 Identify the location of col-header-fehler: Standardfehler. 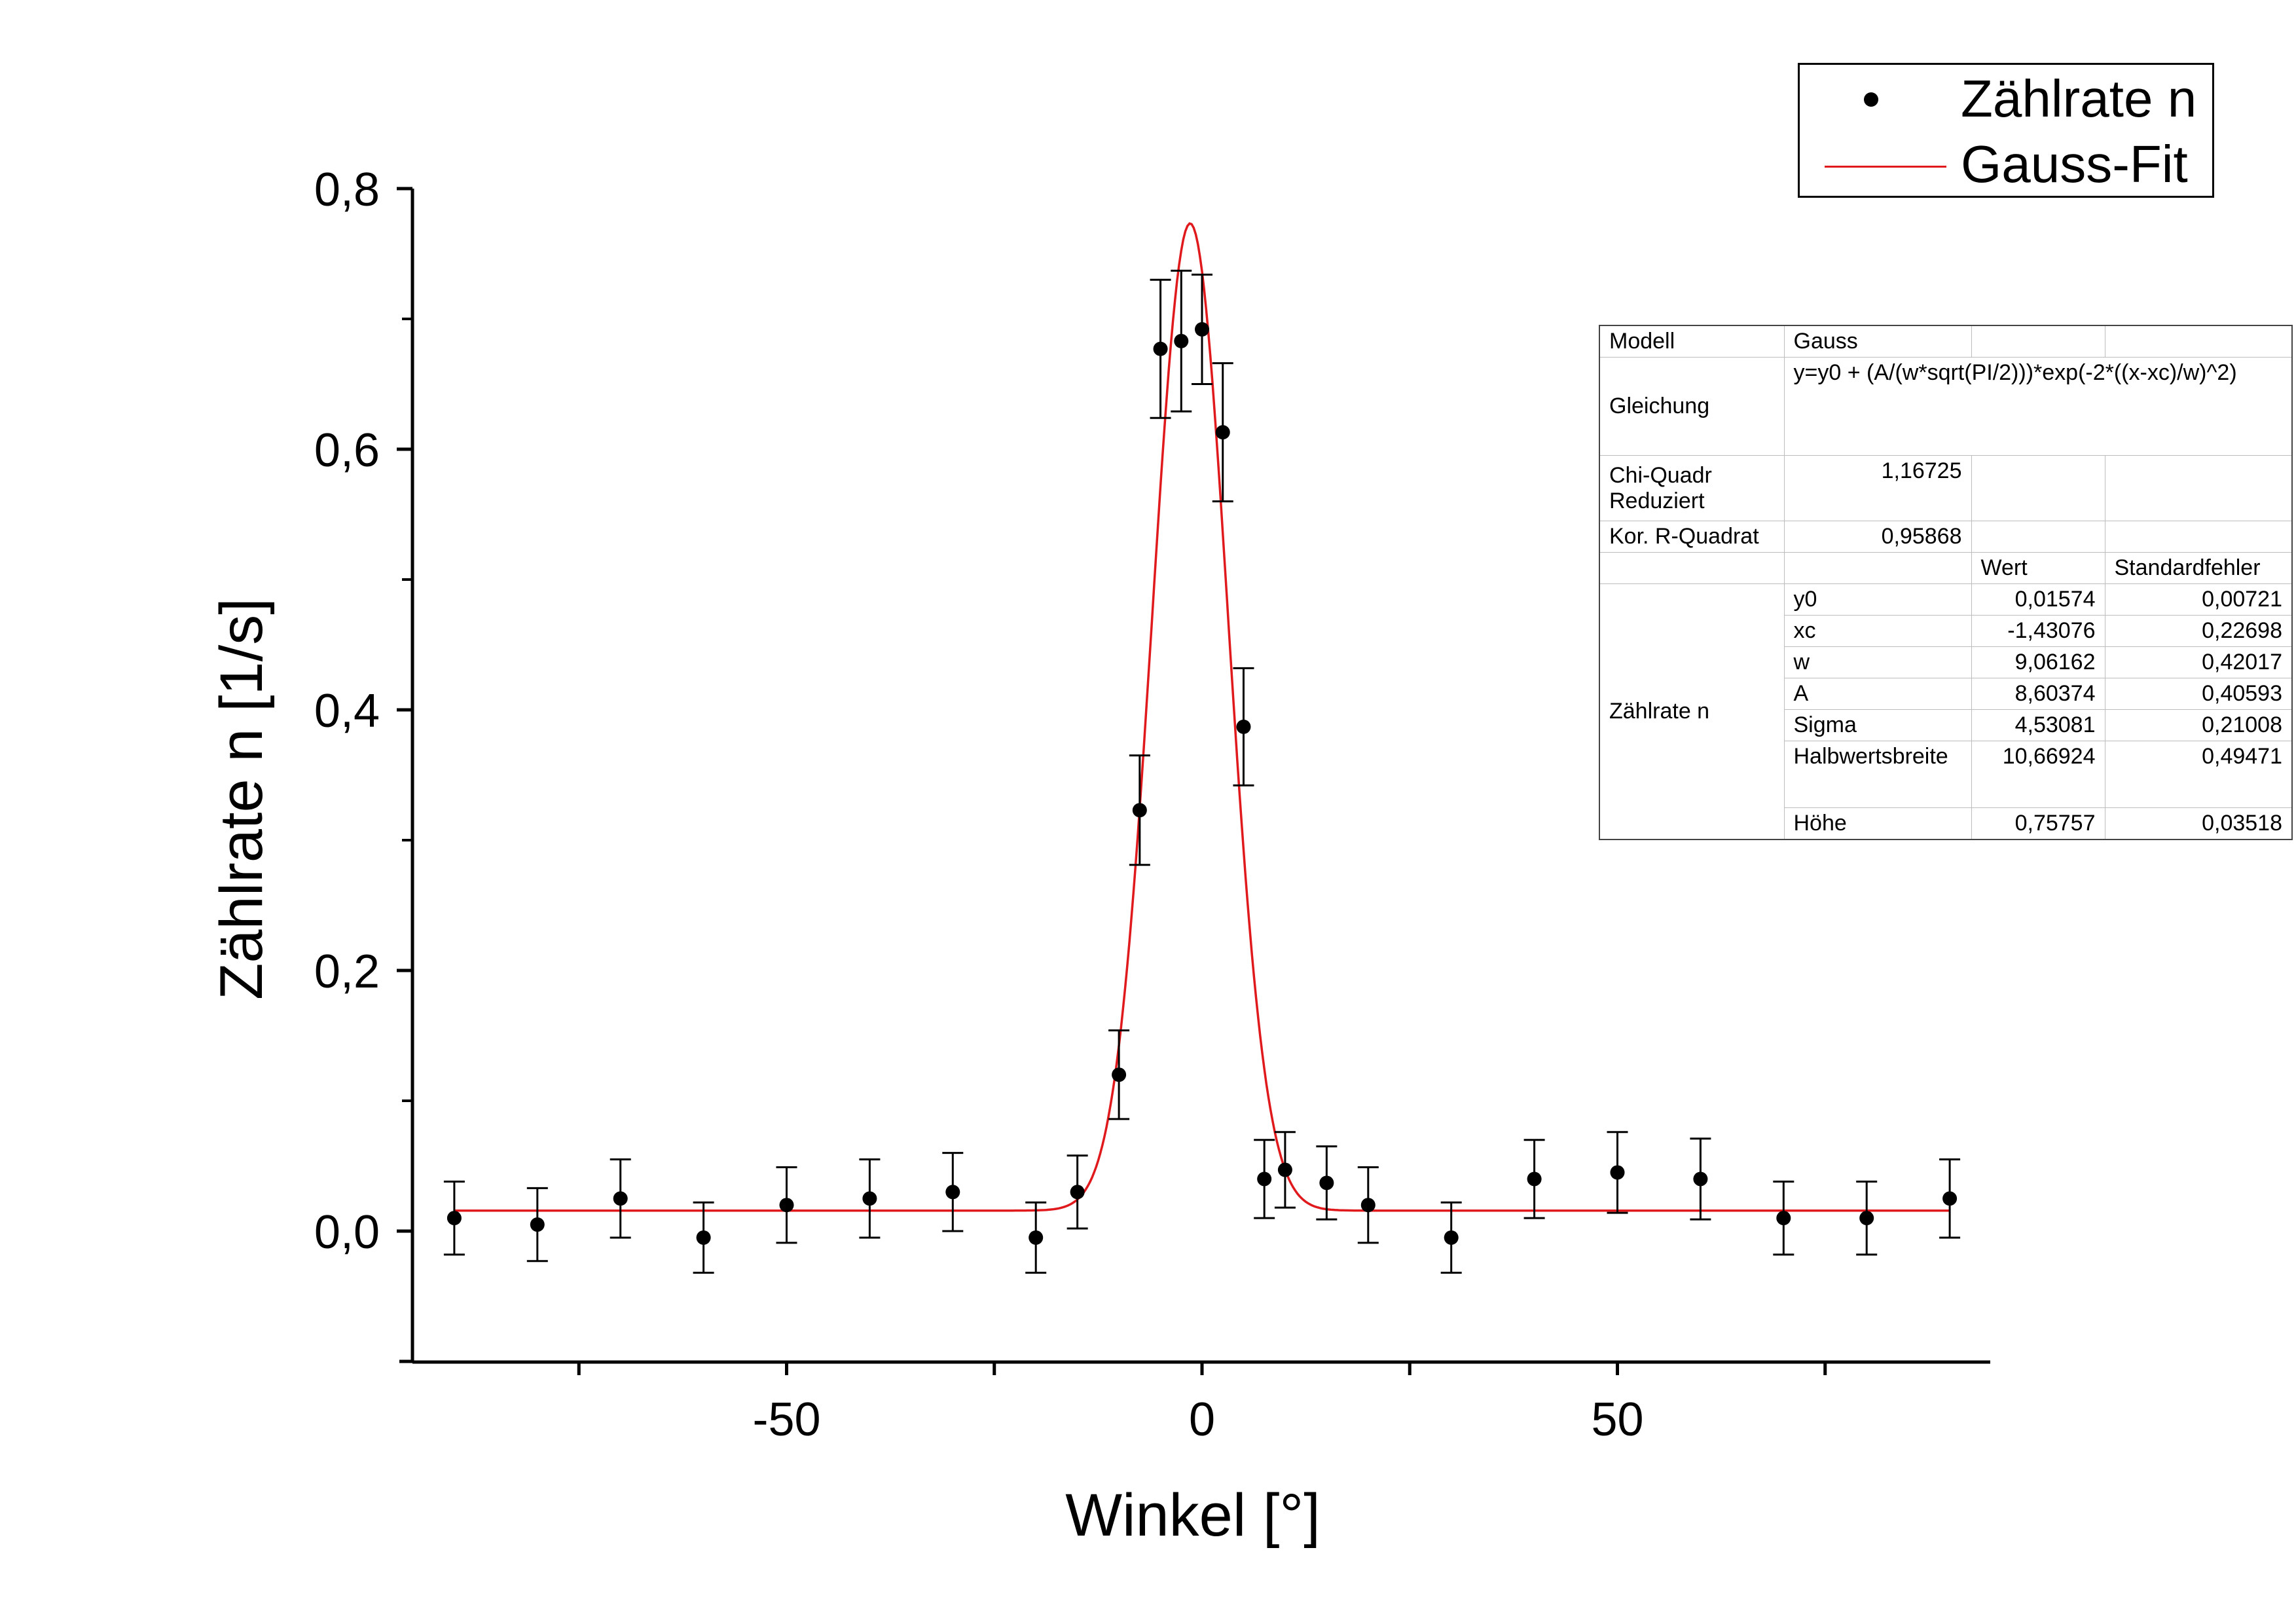
(2198, 568).